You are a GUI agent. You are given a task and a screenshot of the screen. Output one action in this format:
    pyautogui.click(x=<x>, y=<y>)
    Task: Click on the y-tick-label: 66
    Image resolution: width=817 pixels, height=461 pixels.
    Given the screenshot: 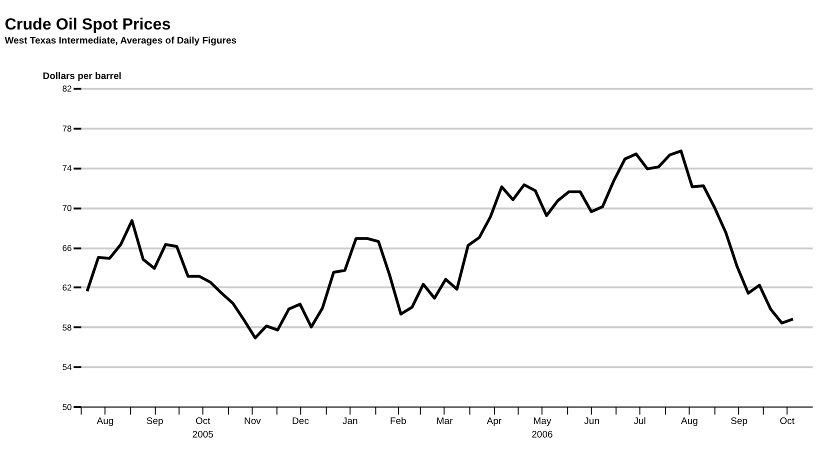 What is the action you would take?
    pyautogui.click(x=67, y=247)
    